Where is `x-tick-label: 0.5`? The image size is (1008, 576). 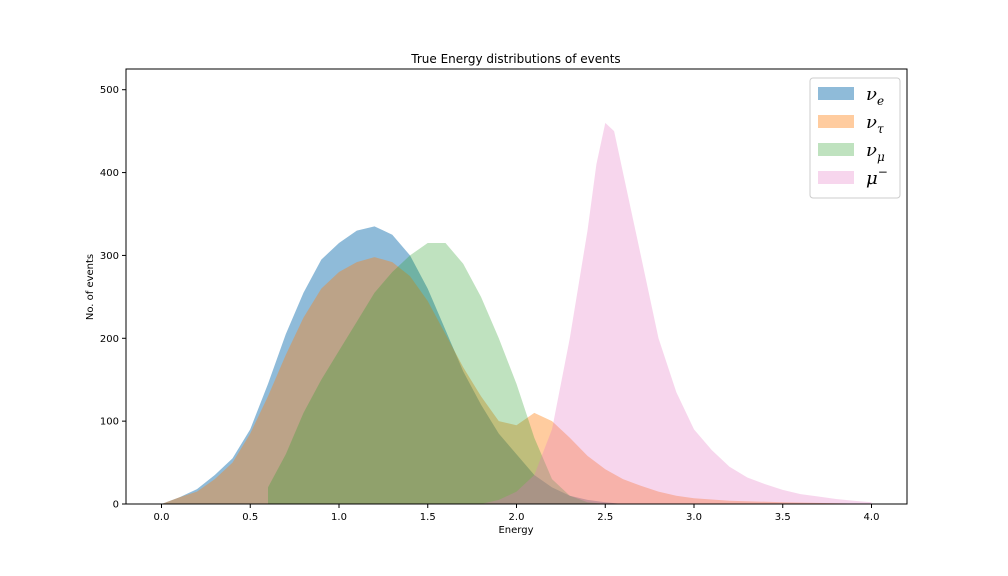 x-tick-label: 0.5 is located at coordinates (250, 517).